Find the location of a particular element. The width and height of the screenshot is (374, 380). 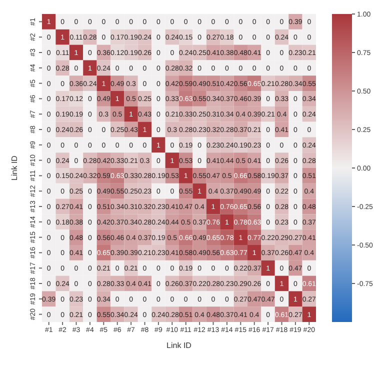

y-axis-title: Link ID is located at coordinates (14, 167).